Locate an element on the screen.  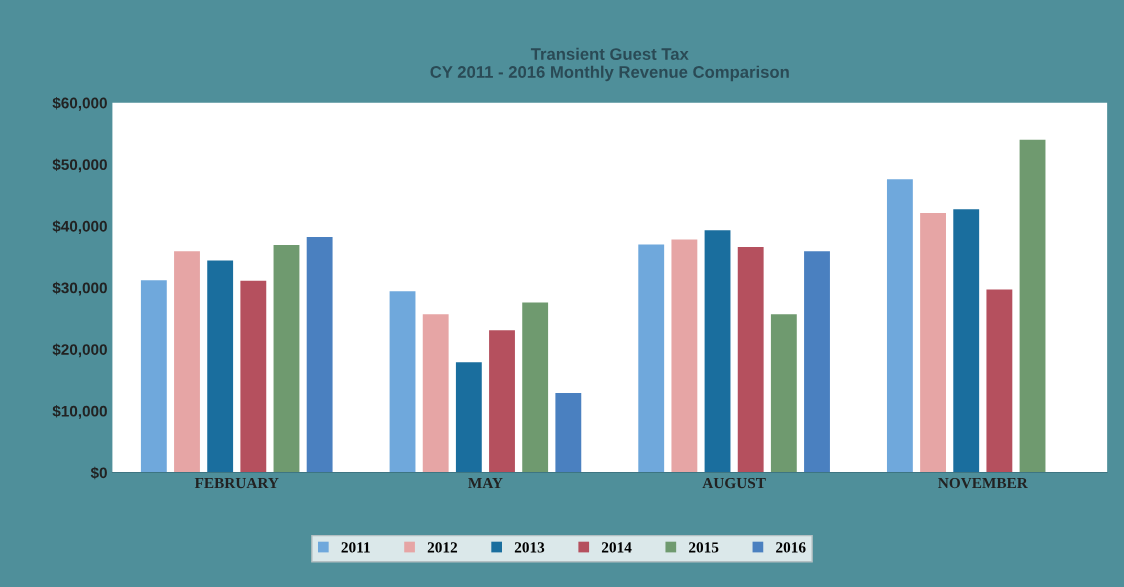
y-tick-label: $60,000 is located at coordinates (79, 103).